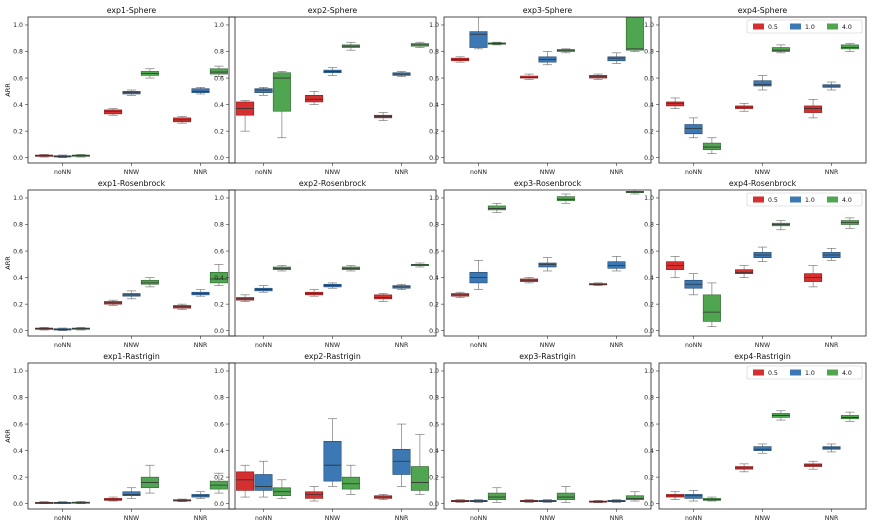  Describe the element at coordinates (8, 263) in the screenshot. I see `y-axis-label: ARR` at that location.